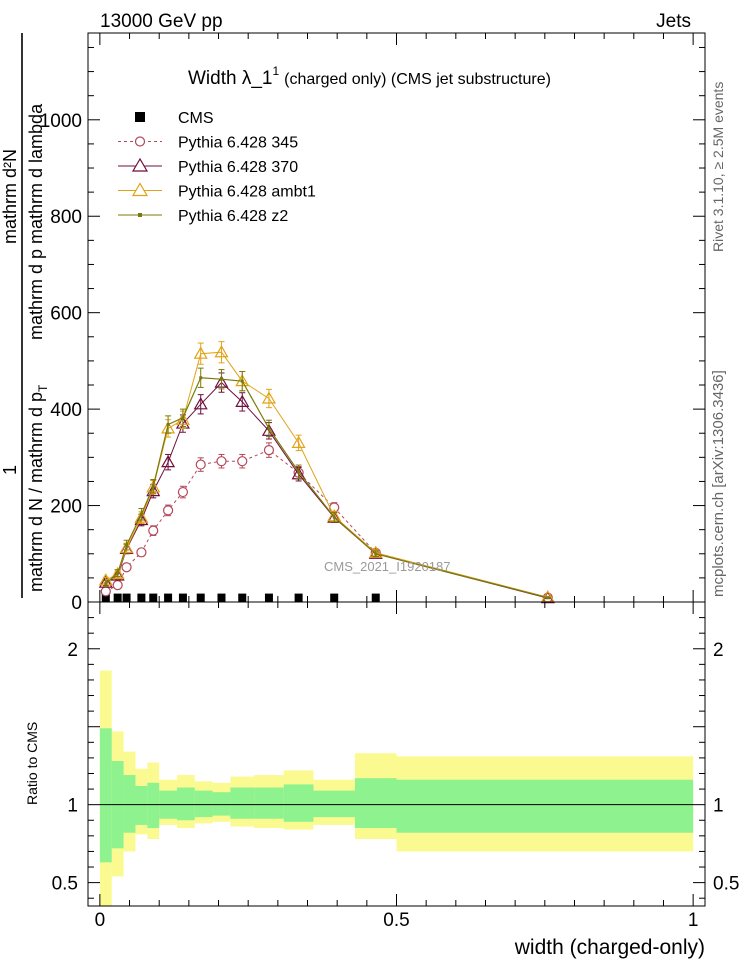 This screenshot has height=972, width=746. Describe the element at coordinates (36, 221) in the screenshot. I see `y-label-numerator-denominator: mathrm d p mathrm d lambda` at that location.